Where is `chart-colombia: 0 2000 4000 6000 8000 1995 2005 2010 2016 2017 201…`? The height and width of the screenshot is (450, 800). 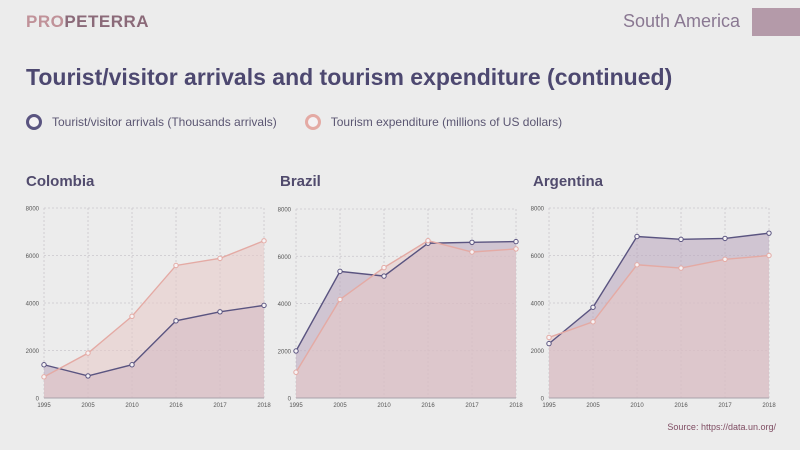 chart-colombia: 0 2000 4000 6000 8000 1995 2005 2010 2016 2017 201… is located at coordinates (149, 308).